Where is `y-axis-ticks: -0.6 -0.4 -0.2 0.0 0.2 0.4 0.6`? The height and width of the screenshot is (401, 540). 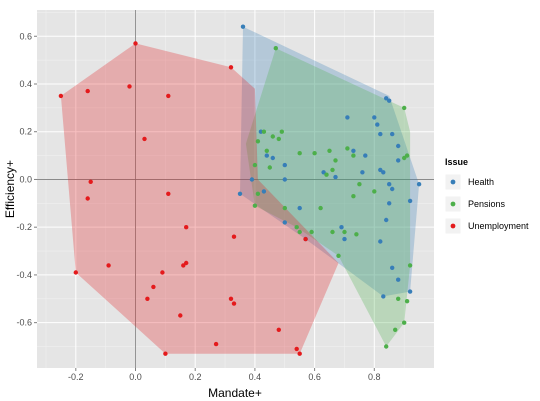
y-axis-ticks: -0.6 -0.4 -0.2 0.0 0.2 0.4 0.6 is located at coordinates (26, 179).